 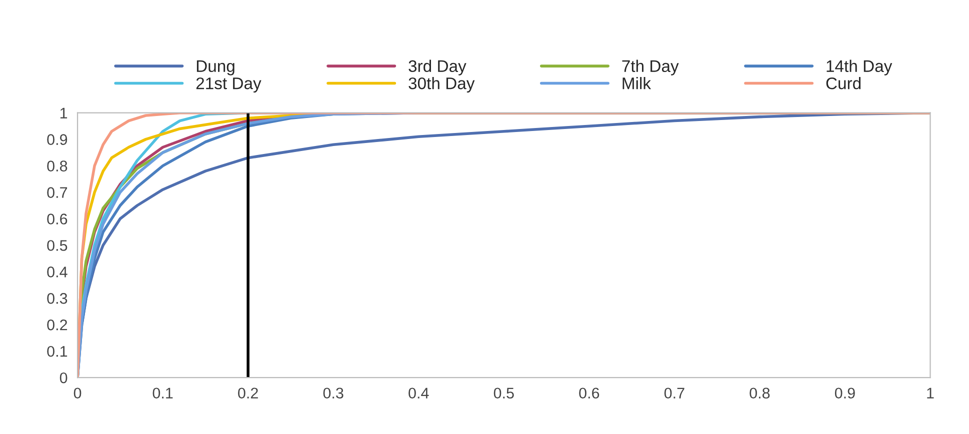 I want to click on x-tick-label: 0.7, so click(x=674, y=393).